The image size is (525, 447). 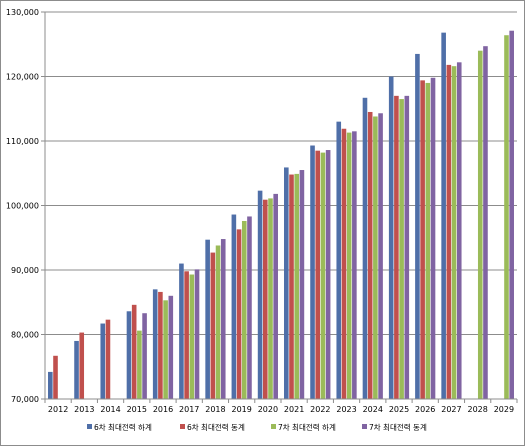 I want to click on x-tick-label: 2015, so click(x=137, y=409).